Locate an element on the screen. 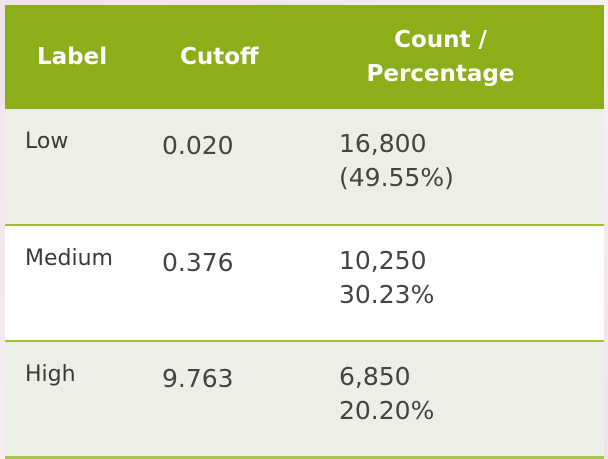 Image resolution: width=608 pixels, height=459 pixels. cell-label: Medium is located at coordinates (82, 283).